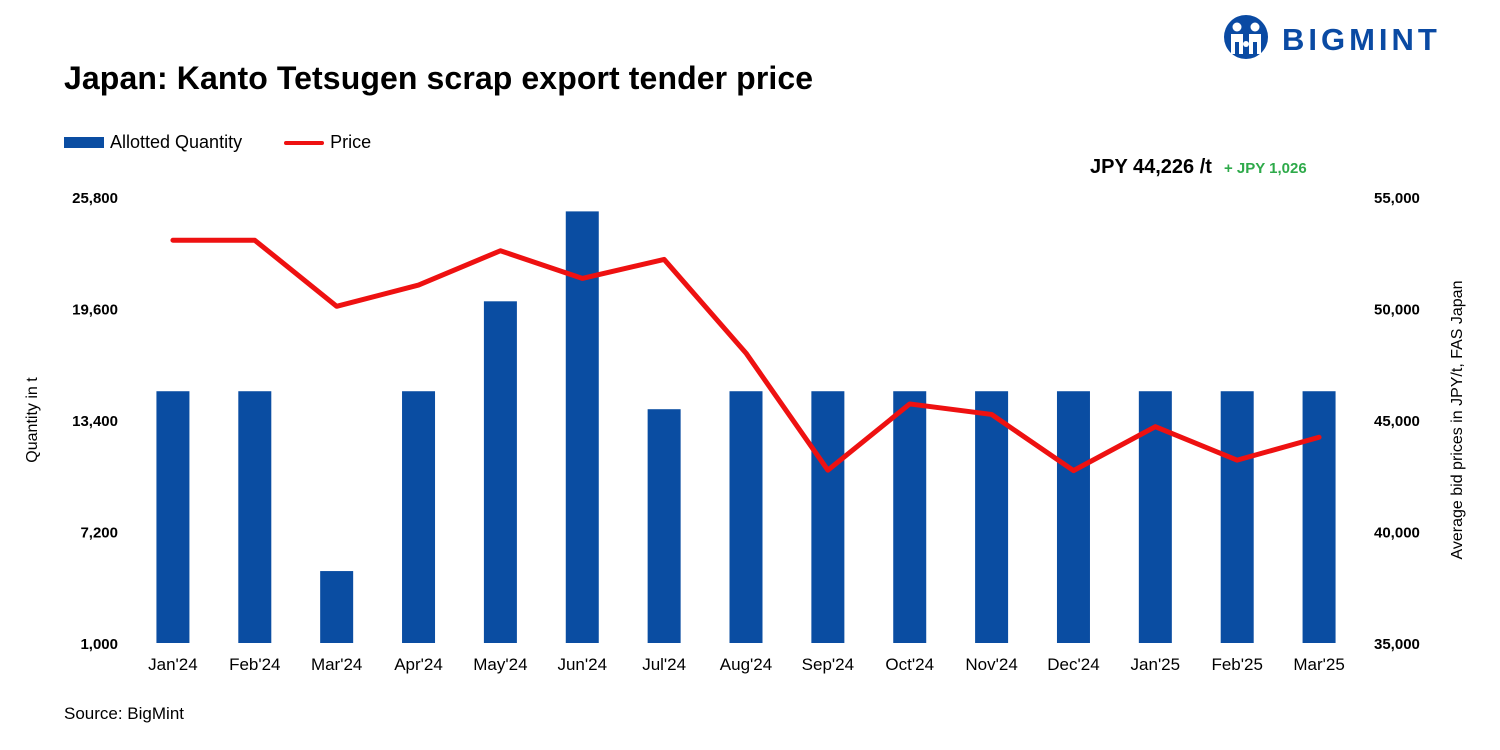  What do you see at coordinates (176, 142) in the screenshot?
I see `legend-label-quantity: Allotted Quantity` at bounding box center [176, 142].